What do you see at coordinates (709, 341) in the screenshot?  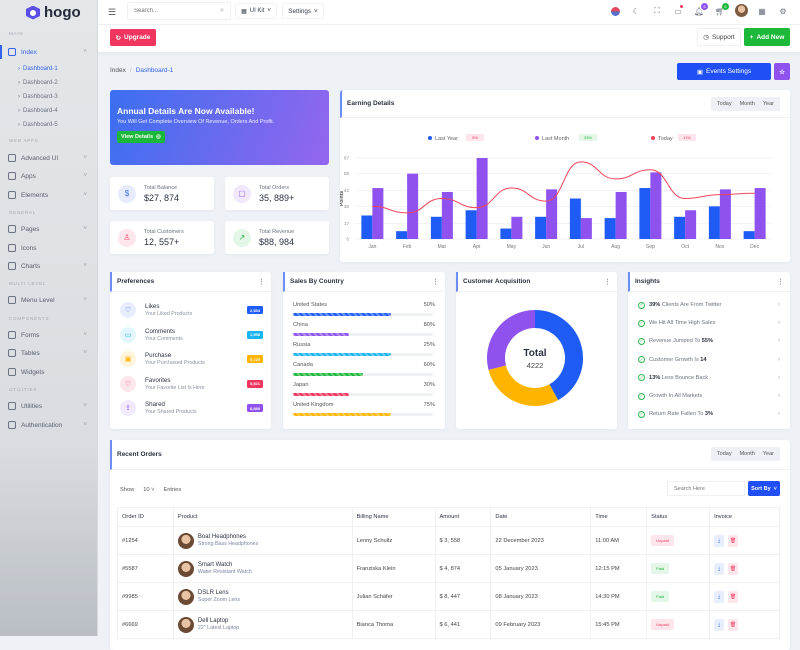 I see `insight-item: ✓ Revenue Jumped To 55% ›` at bounding box center [709, 341].